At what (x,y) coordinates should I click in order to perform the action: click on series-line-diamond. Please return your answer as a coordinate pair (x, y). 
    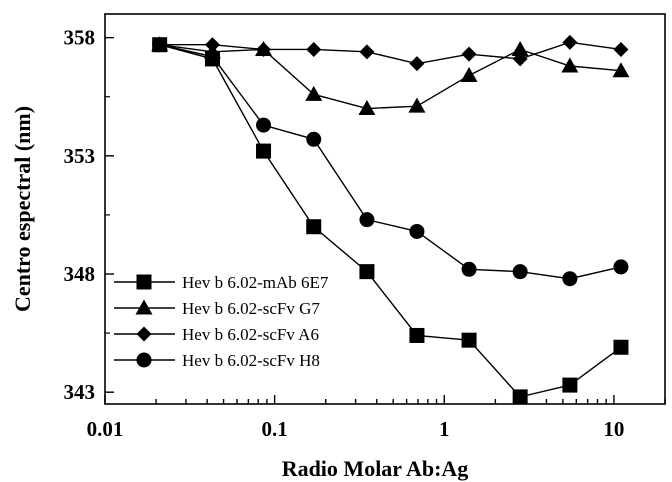
    Looking at the image, I should click on (390, 53).